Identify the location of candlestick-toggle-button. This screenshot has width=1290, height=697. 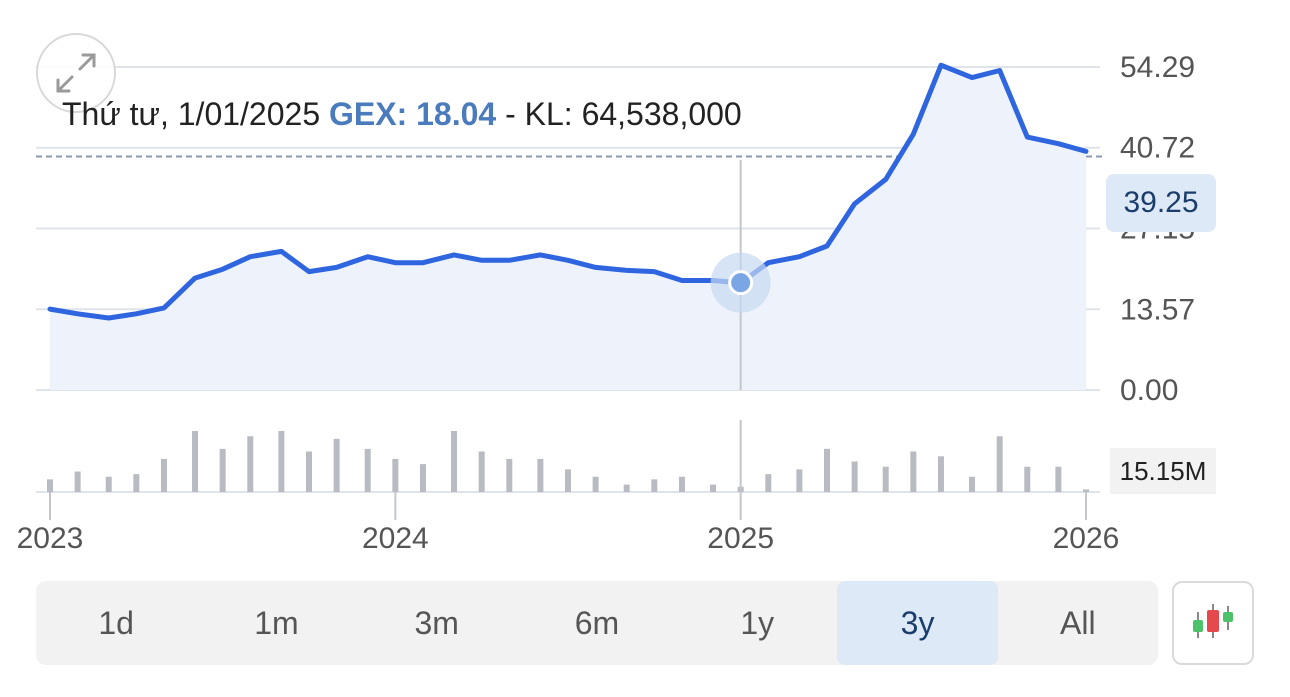
(1213, 623).